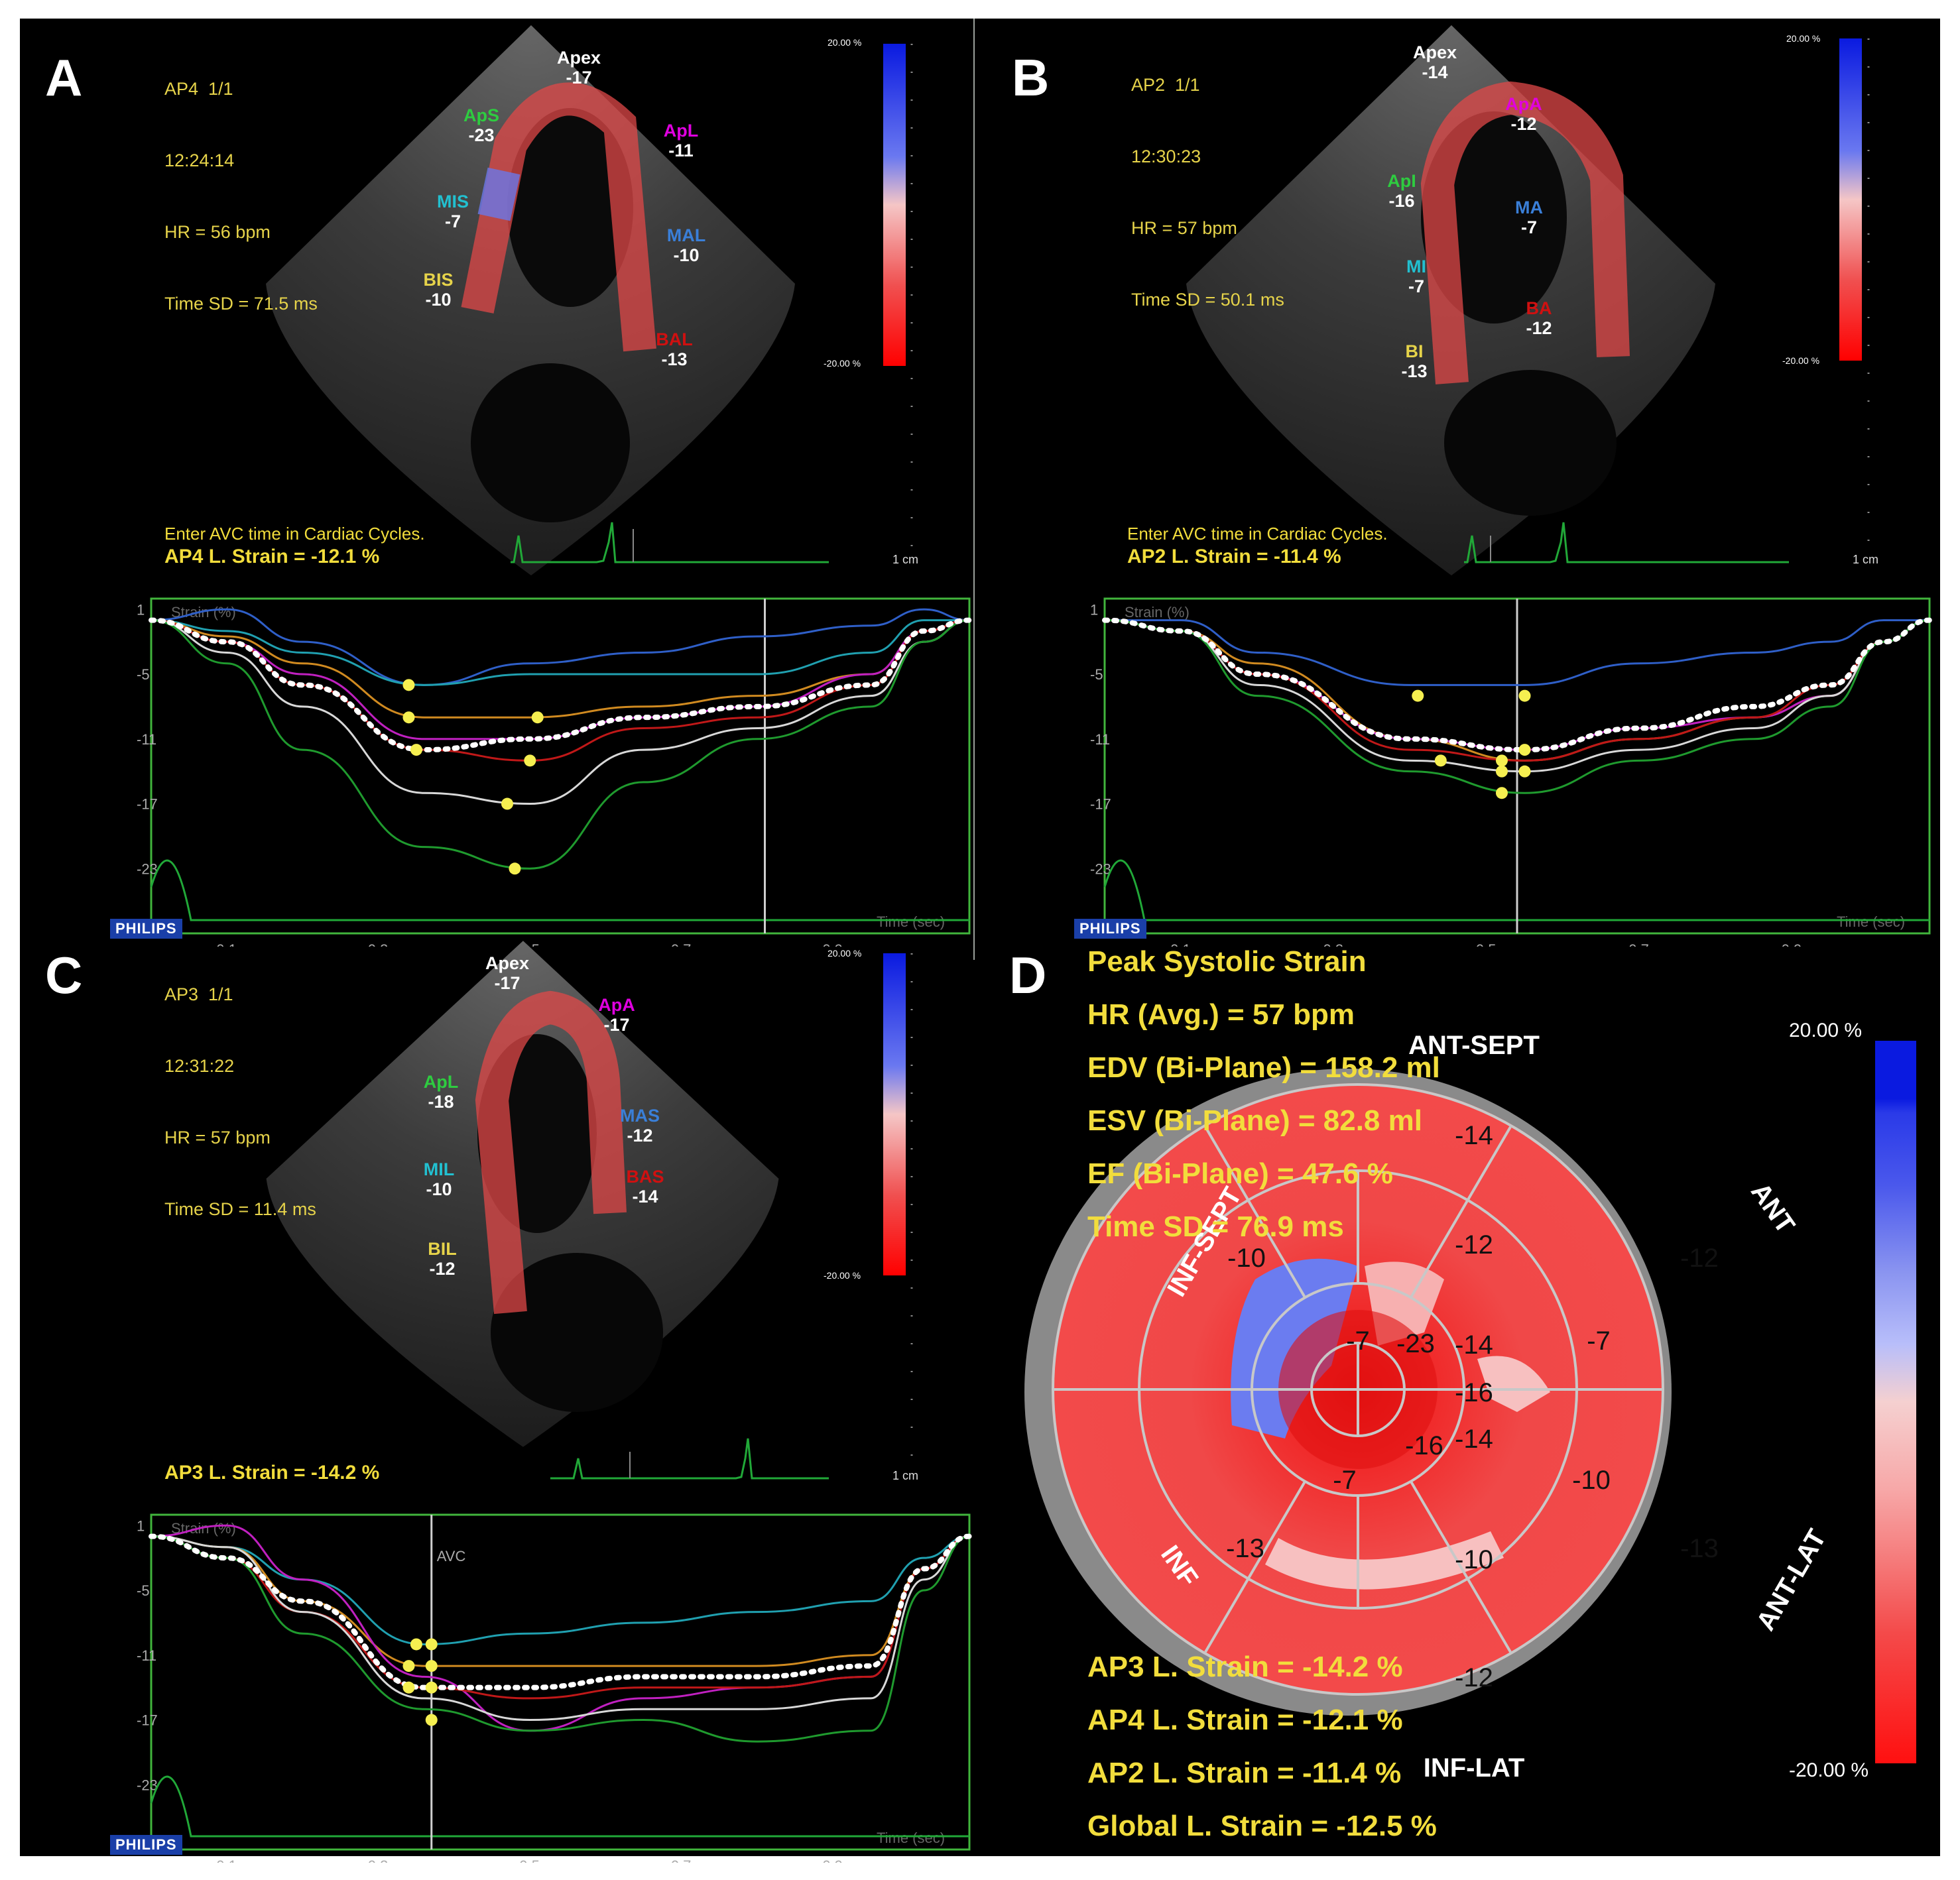 The height and width of the screenshot is (1880, 1960). What do you see at coordinates (453, 201) in the screenshot?
I see `segment-name-mis: MIS` at bounding box center [453, 201].